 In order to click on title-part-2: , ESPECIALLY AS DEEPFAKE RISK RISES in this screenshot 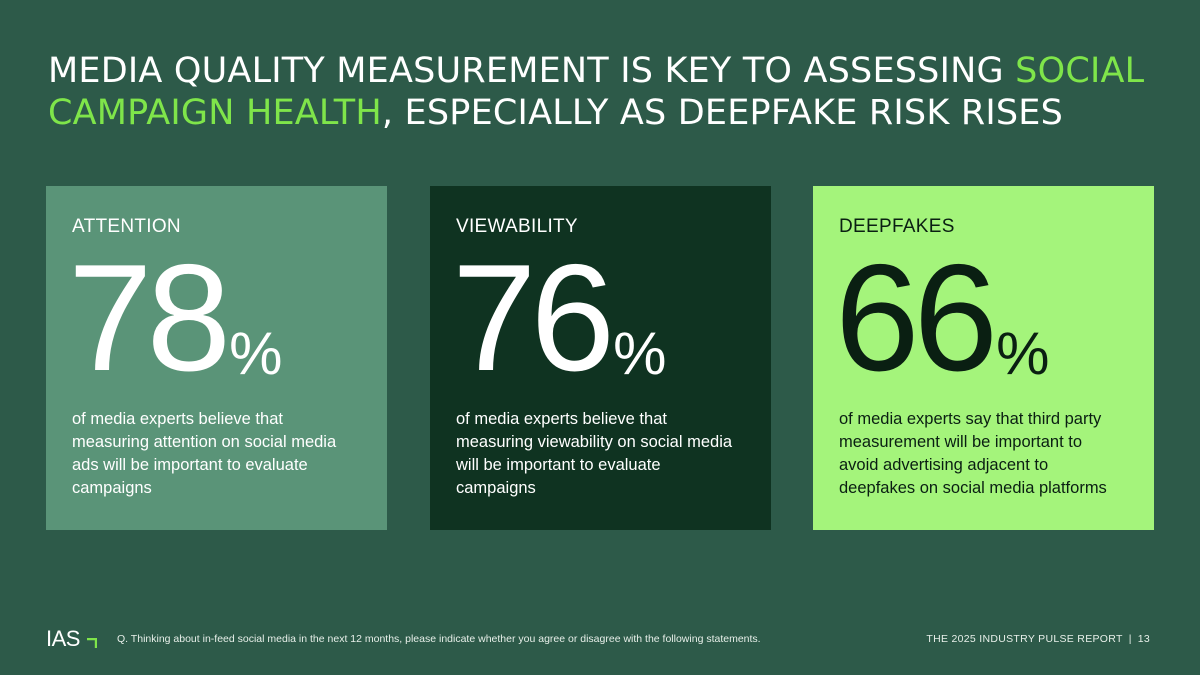, I will do `click(722, 113)`.